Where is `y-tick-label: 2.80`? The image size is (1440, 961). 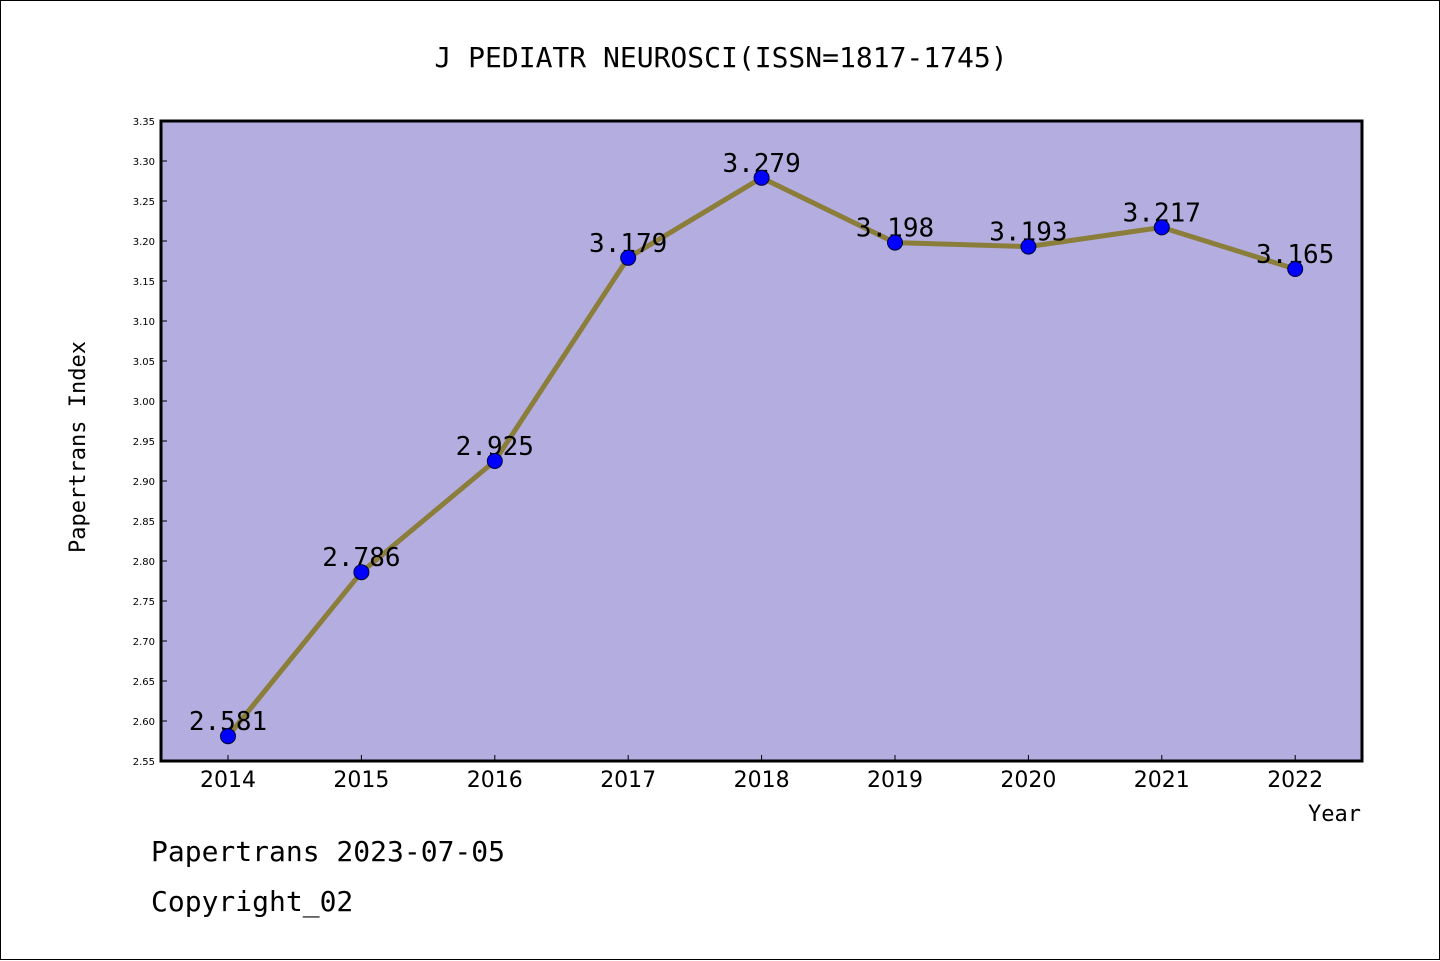
y-tick-label: 2.80 is located at coordinates (144, 562).